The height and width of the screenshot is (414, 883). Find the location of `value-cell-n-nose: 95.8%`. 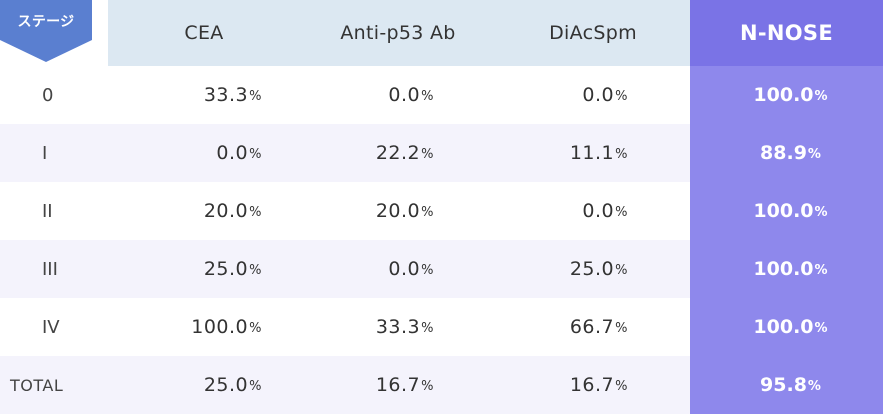

value-cell-n-nose: 95.8% is located at coordinates (786, 385).